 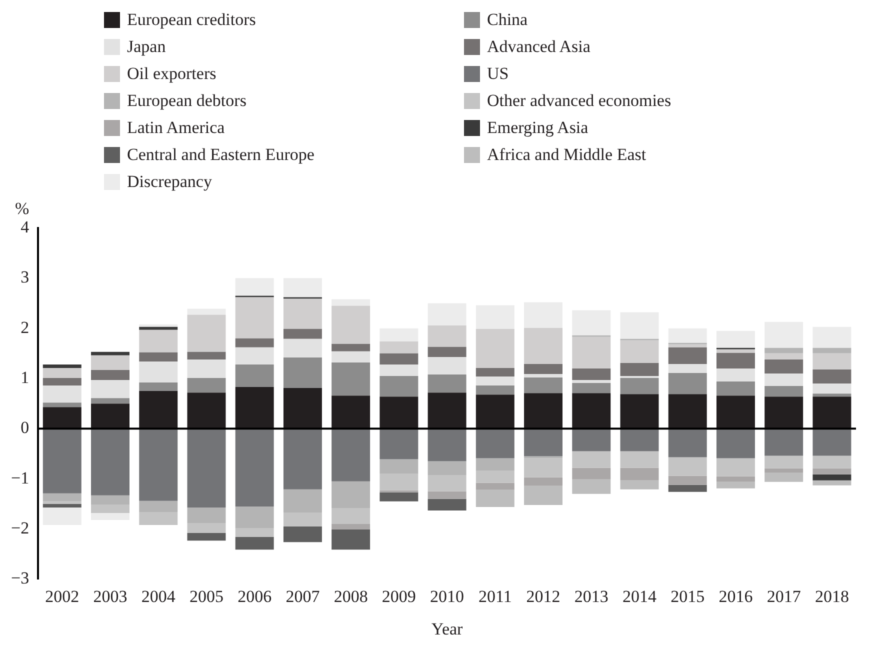 What do you see at coordinates (303, 596) in the screenshot?
I see `x-tick-label: 2007` at bounding box center [303, 596].